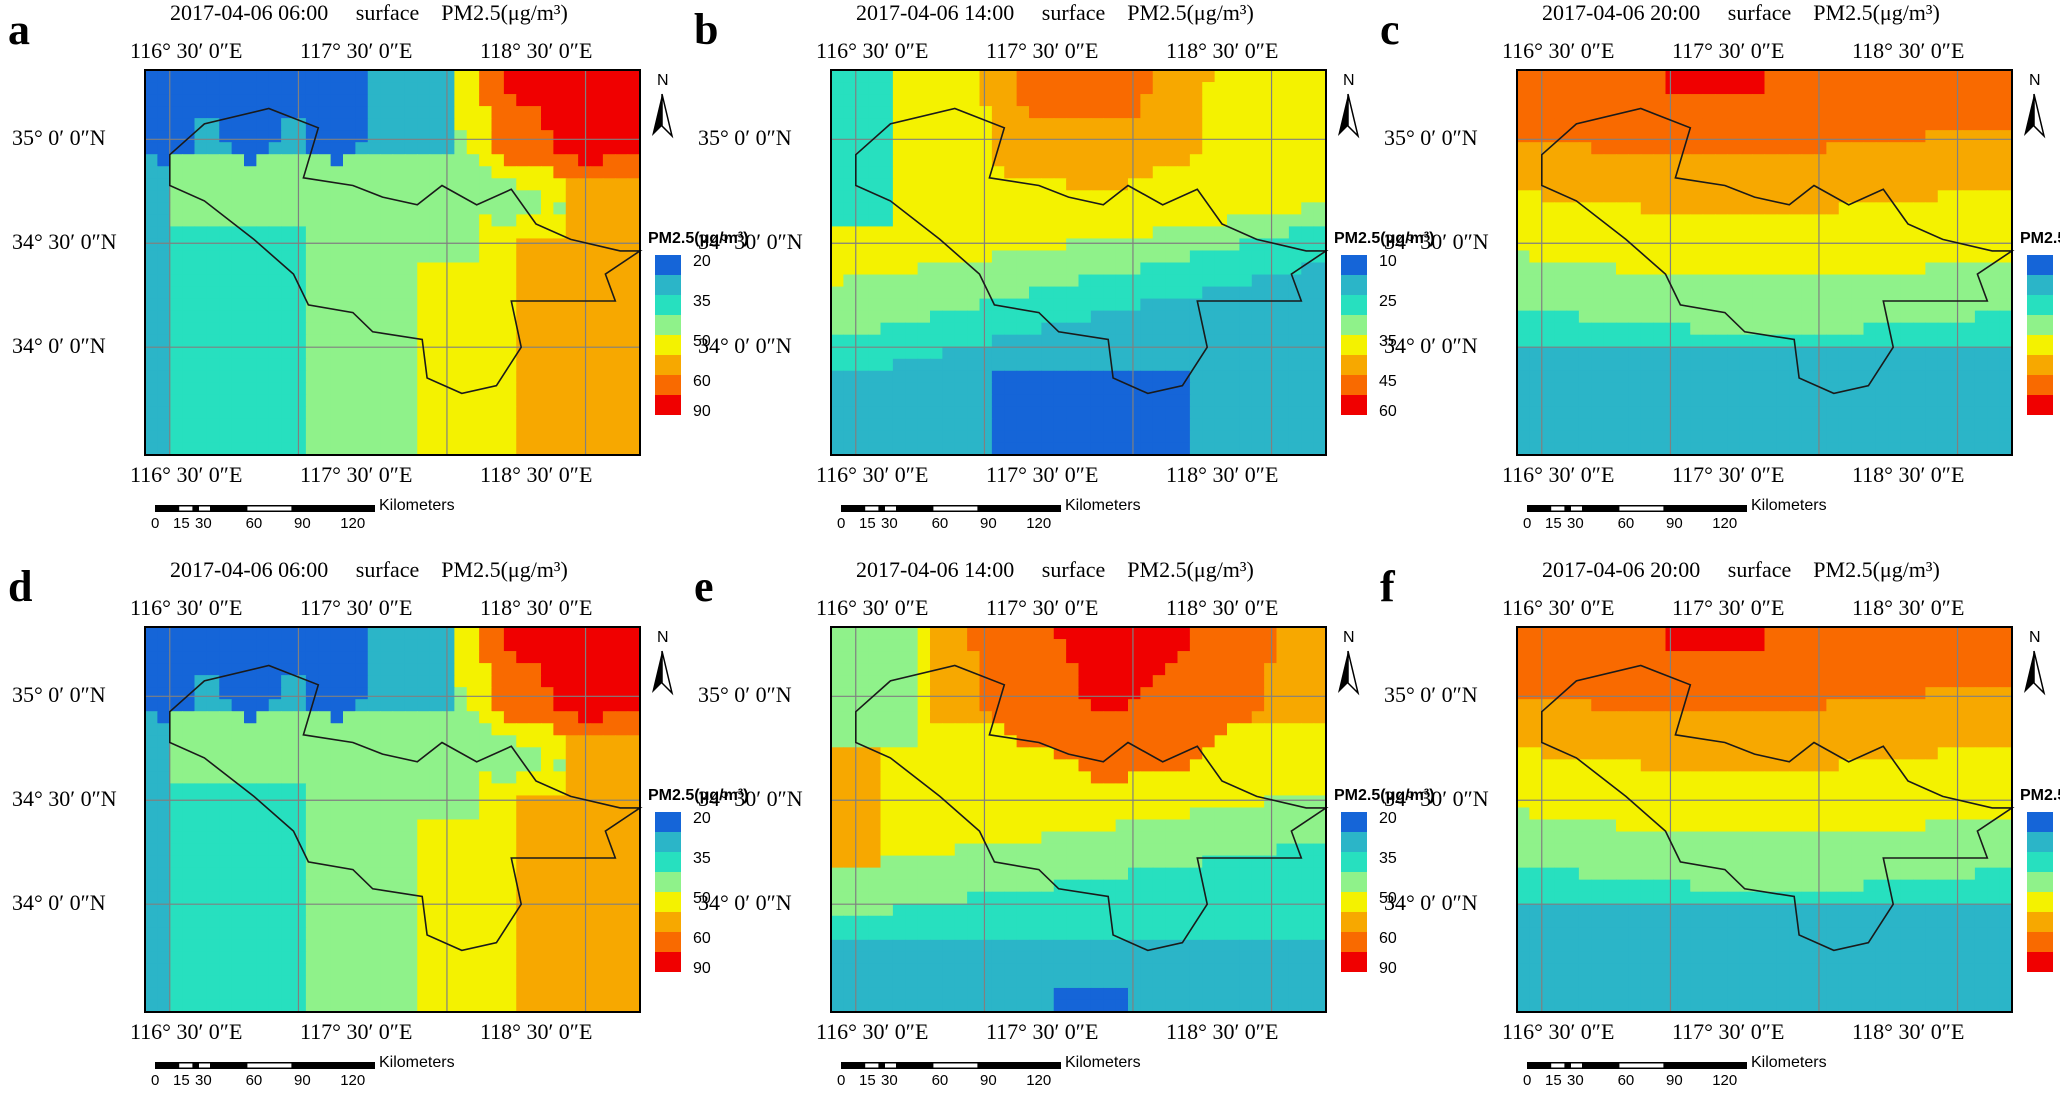 The image size is (2060, 1114). What do you see at coordinates (702, 898) in the screenshot?
I see `legend-value: 50` at bounding box center [702, 898].